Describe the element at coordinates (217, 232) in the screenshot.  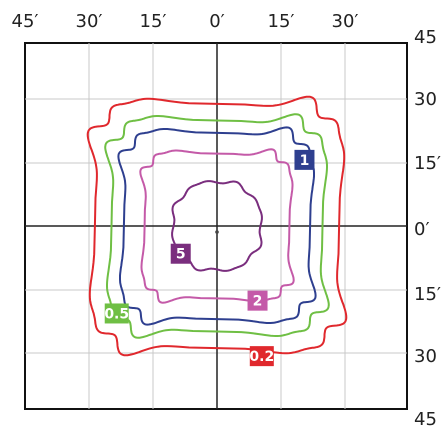
I see `center-point` at that location.